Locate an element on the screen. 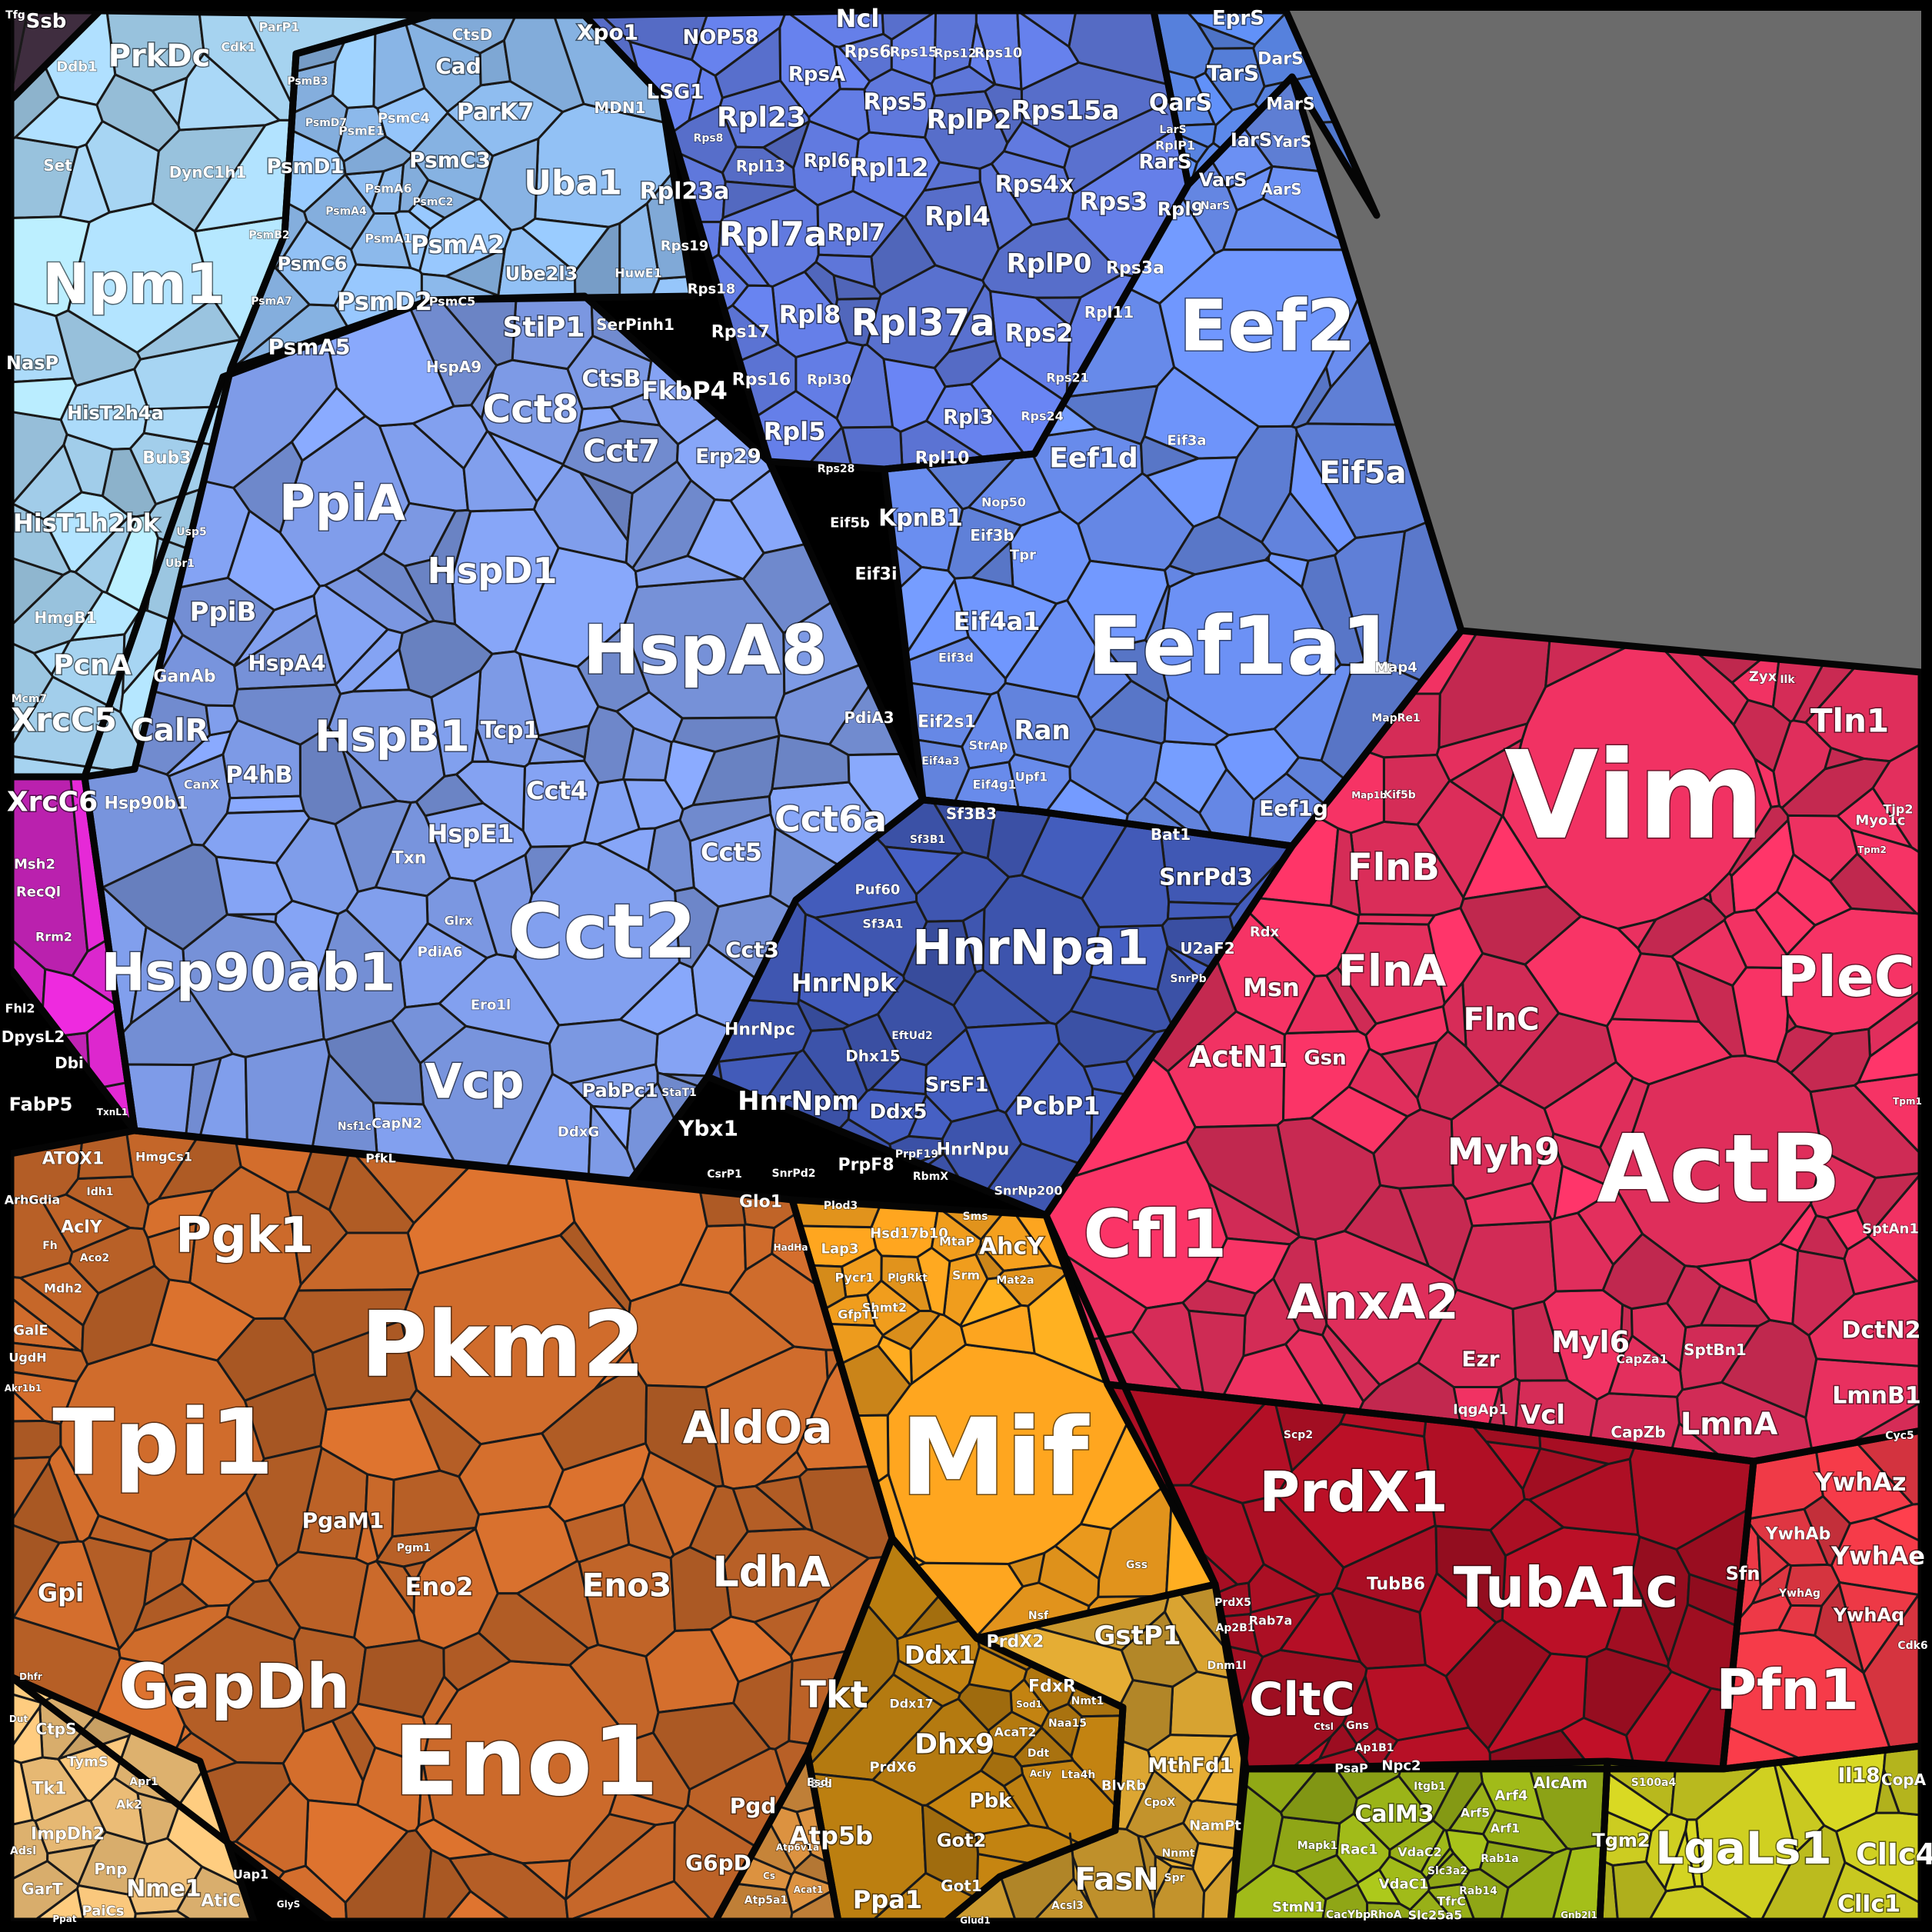 Image resolution: width=1932 pixels, height=1932 pixels. label-hist1h2bk: HisT1h2bk is located at coordinates (86, 523).